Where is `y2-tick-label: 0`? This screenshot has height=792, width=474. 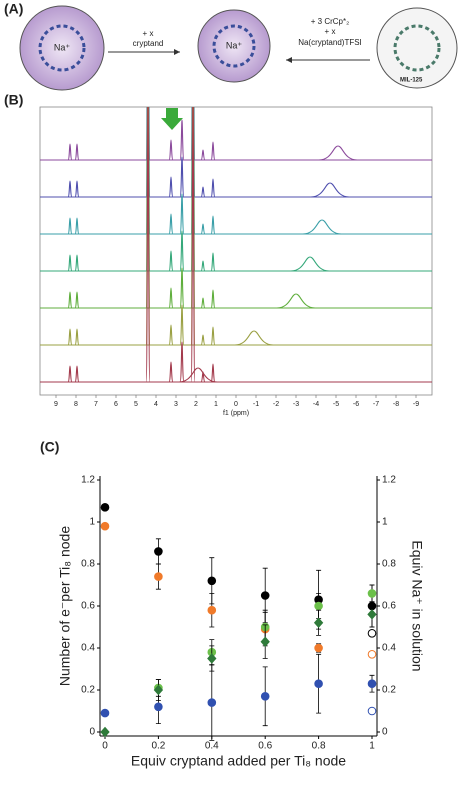 y2-tick-label: 0 is located at coordinates (385, 732).